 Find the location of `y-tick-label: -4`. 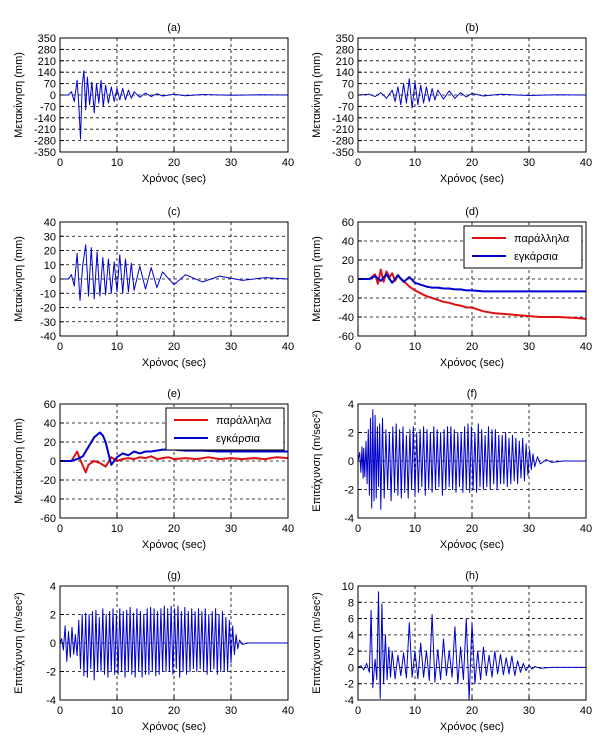

y-tick-label: -4 is located at coordinates (349, 701).